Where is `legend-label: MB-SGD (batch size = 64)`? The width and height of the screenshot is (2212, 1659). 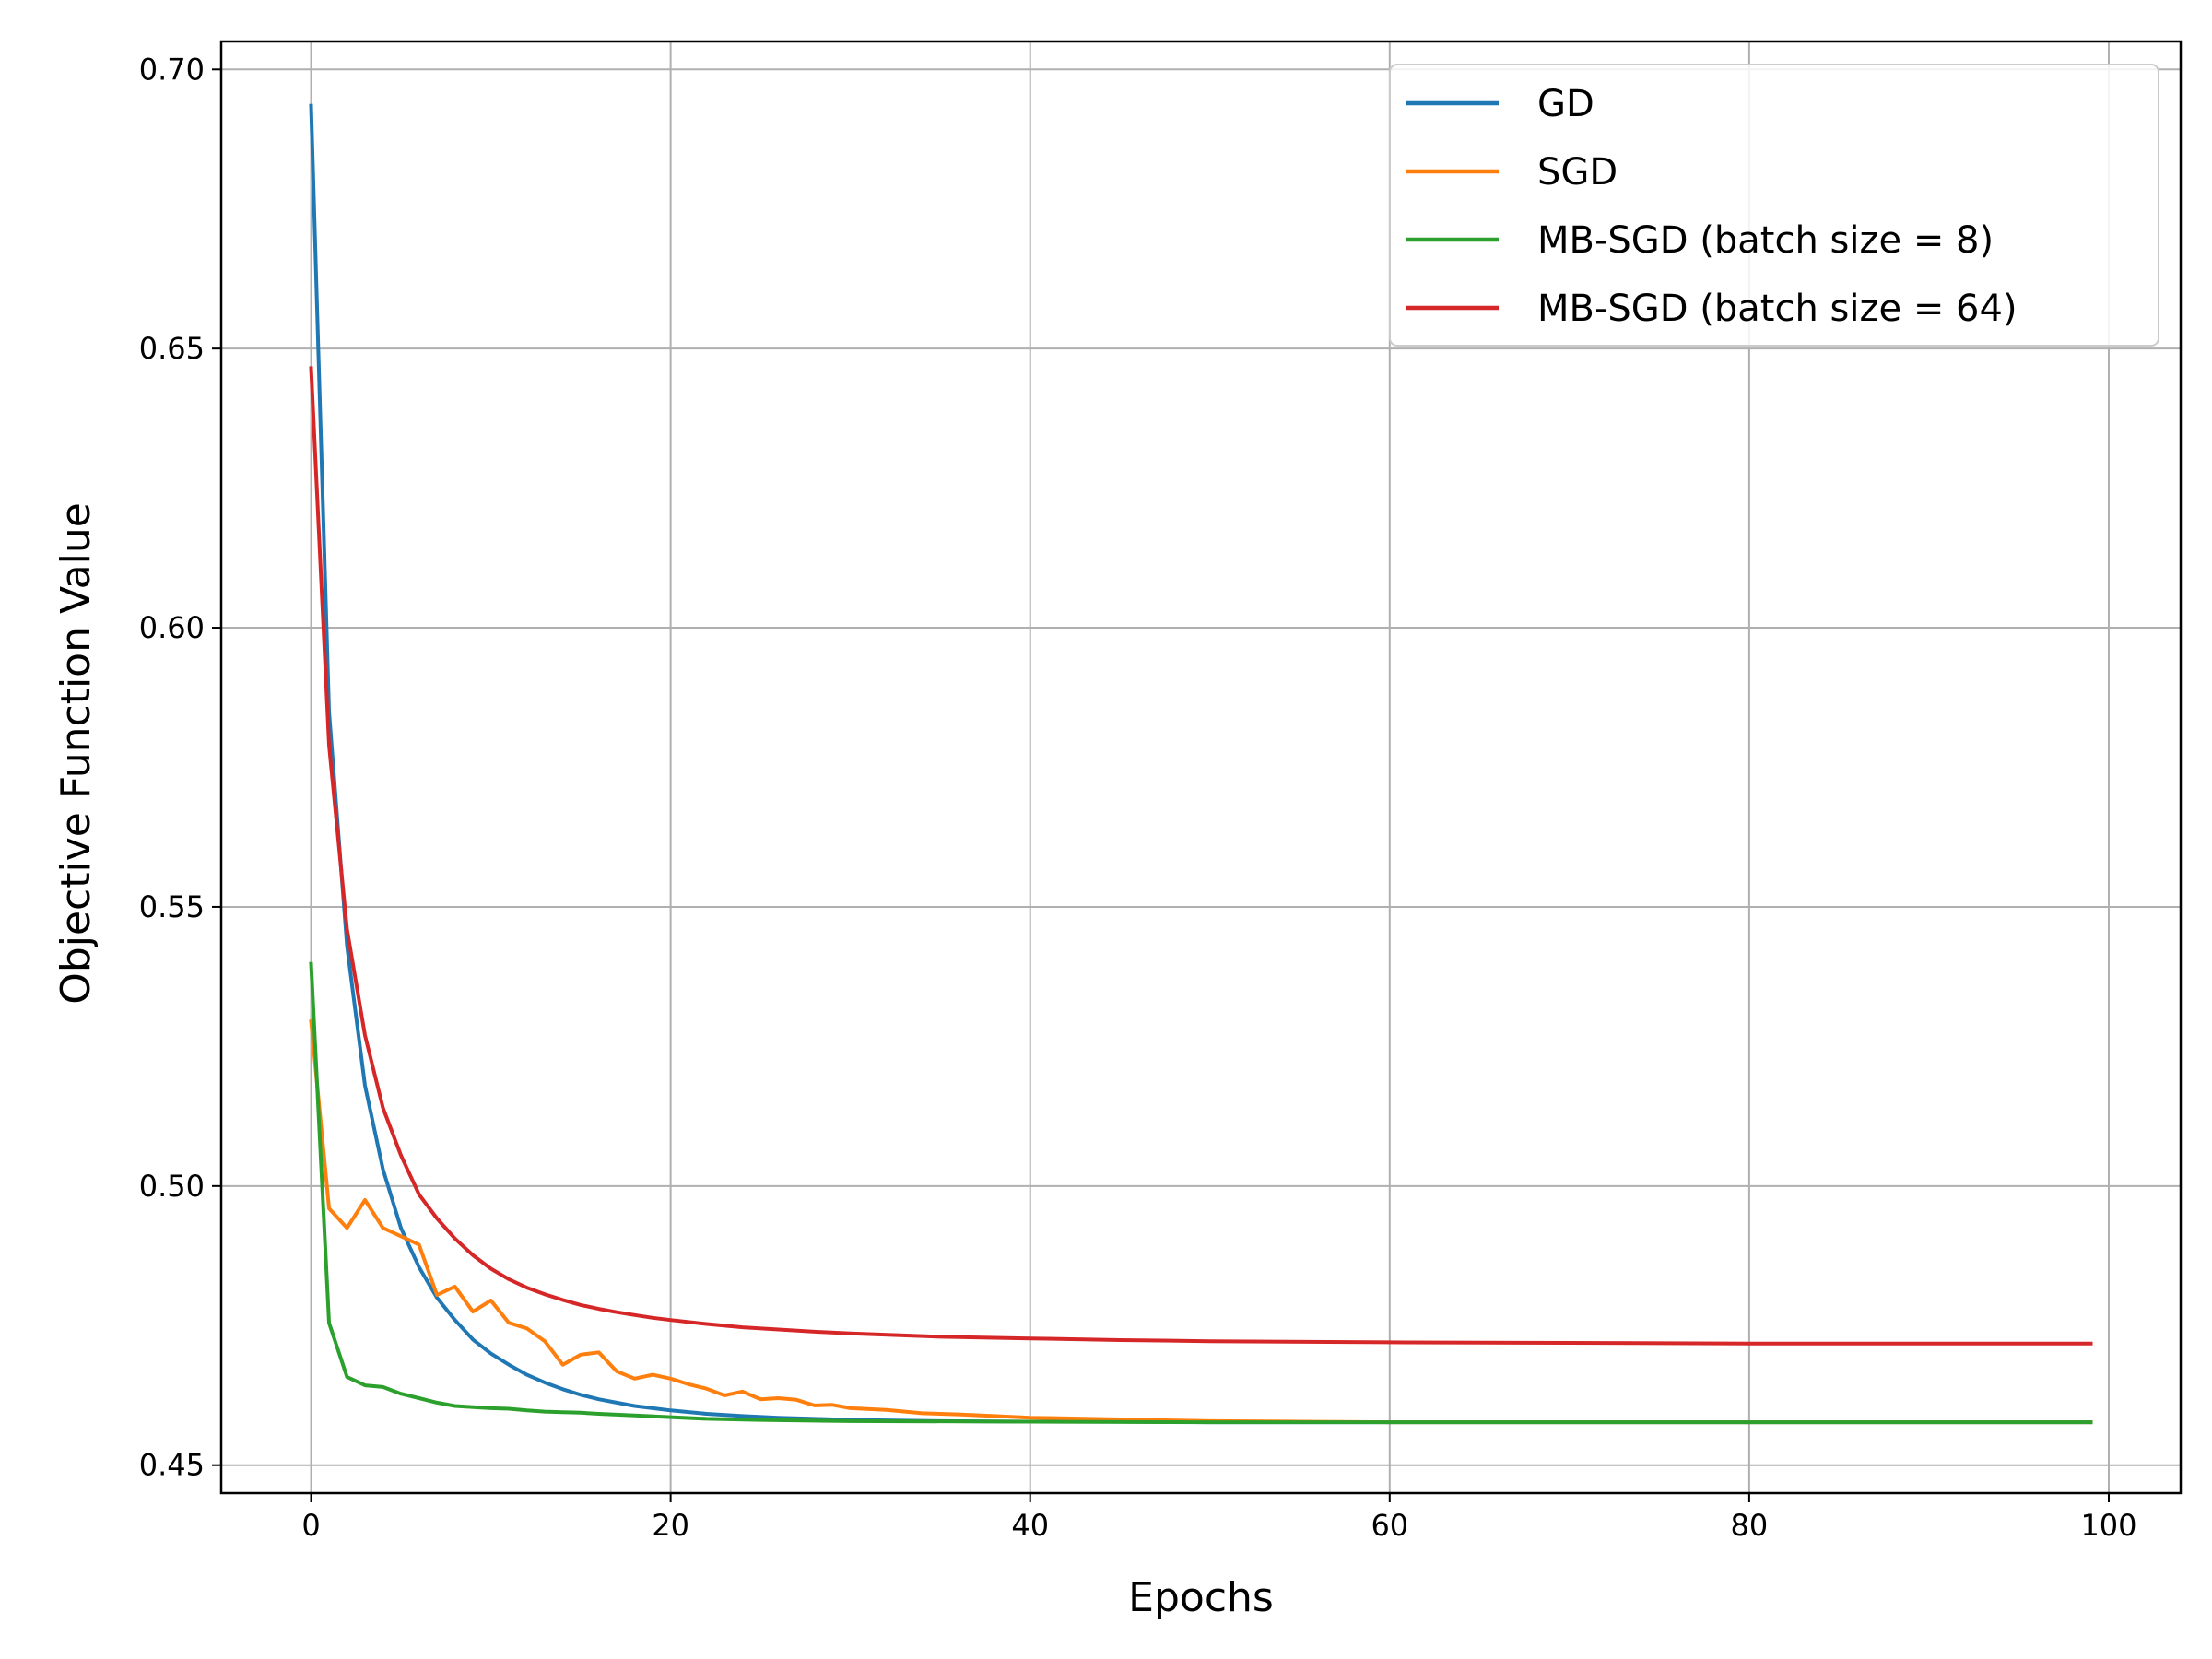
legend-label: MB-SGD (batch size = 64) is located at coordinates (1777, 309).